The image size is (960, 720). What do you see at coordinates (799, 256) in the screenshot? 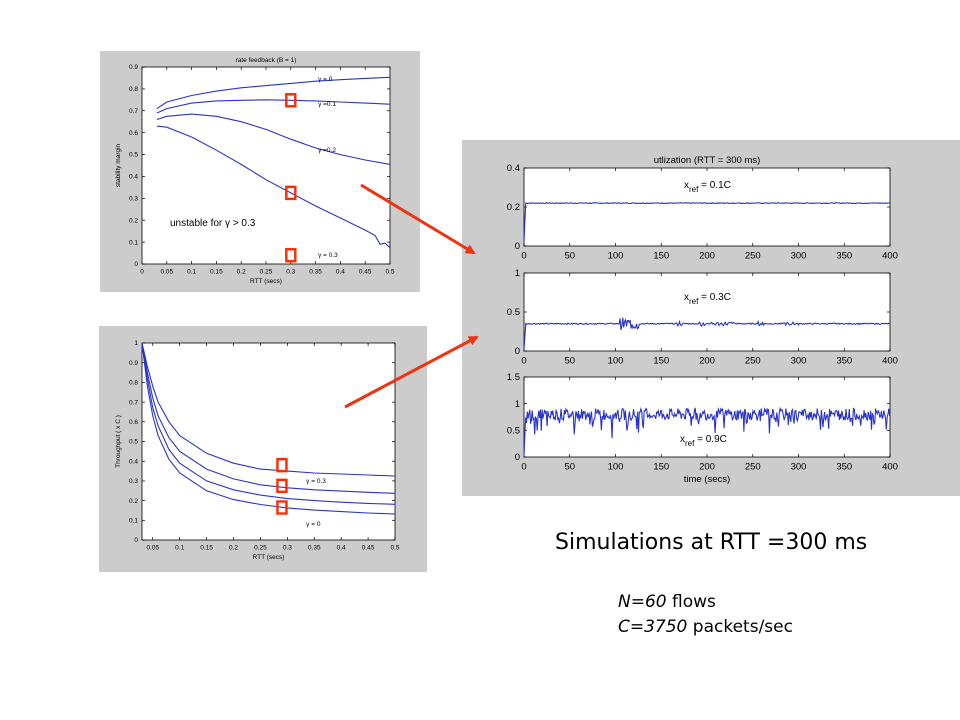
I see `x-tick-label: 300` at bounding box center [799, 256].